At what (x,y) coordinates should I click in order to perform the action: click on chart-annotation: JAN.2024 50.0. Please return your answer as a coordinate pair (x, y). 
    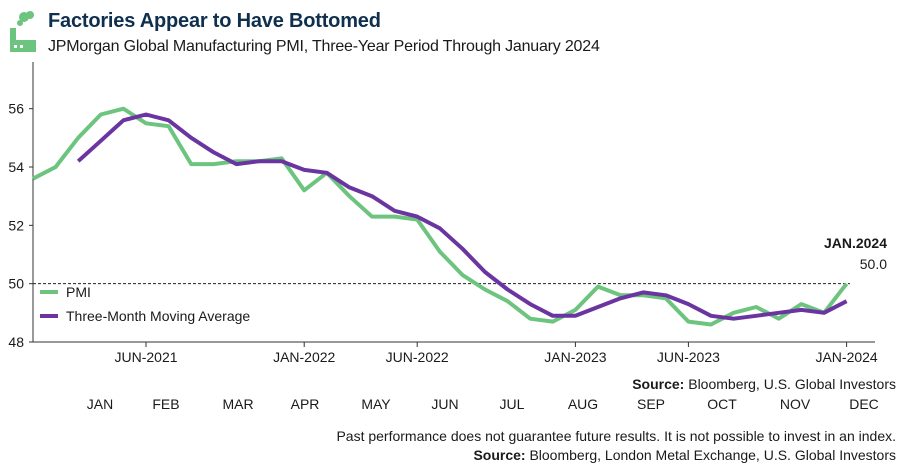
    Looking at the image, I should click on (855, 253).